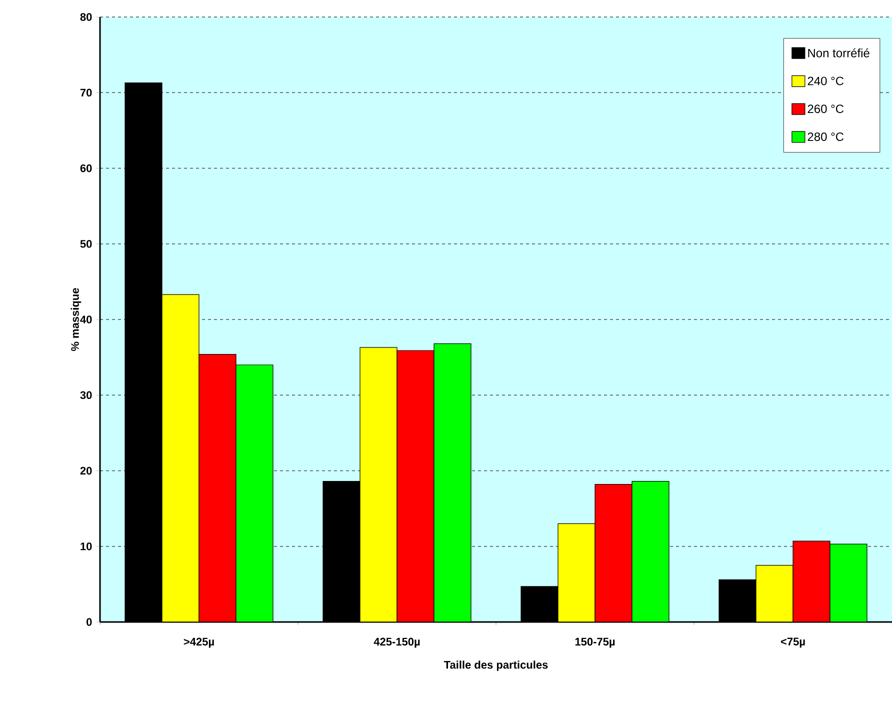  What do you see at coordinates (86, 395) in the screenshot?
I see `y-tick-label: 30` at bounding box center [86, 395].